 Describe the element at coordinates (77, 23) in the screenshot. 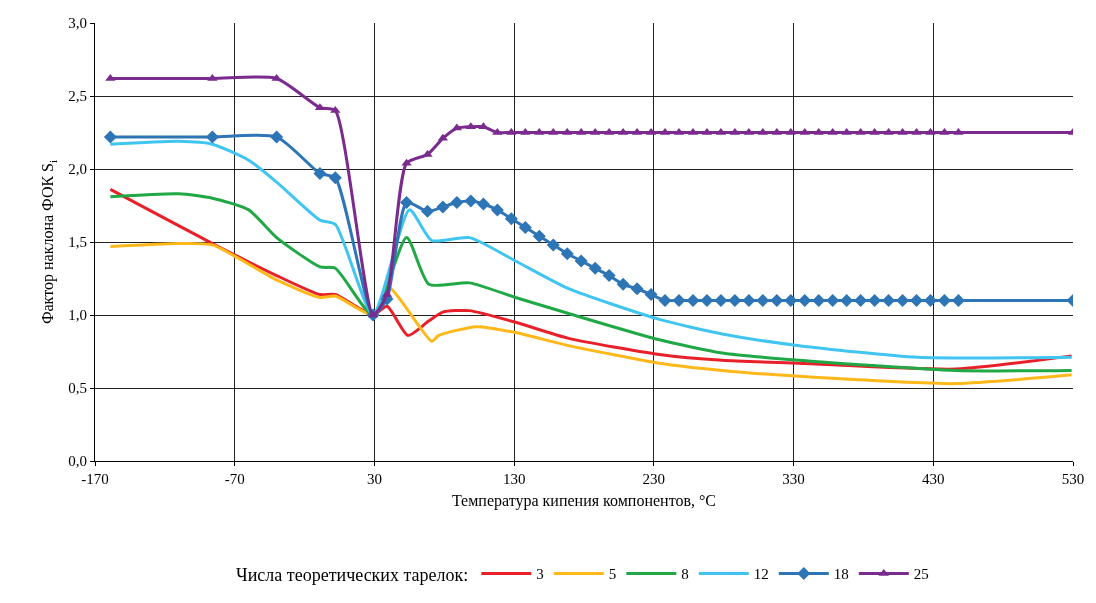

I see `y-tick-label: 3,0` at that location.